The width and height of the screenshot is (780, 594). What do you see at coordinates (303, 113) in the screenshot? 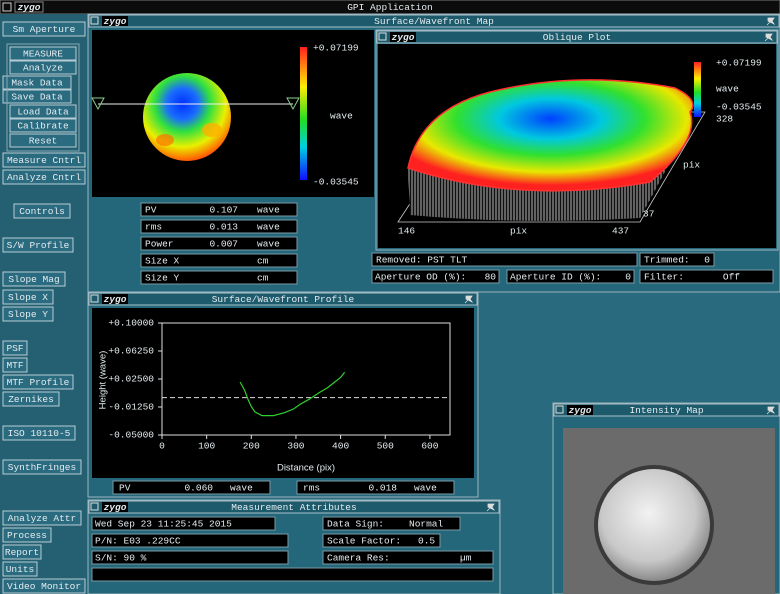
I see `colorbar` at bounding box center [303, 113].